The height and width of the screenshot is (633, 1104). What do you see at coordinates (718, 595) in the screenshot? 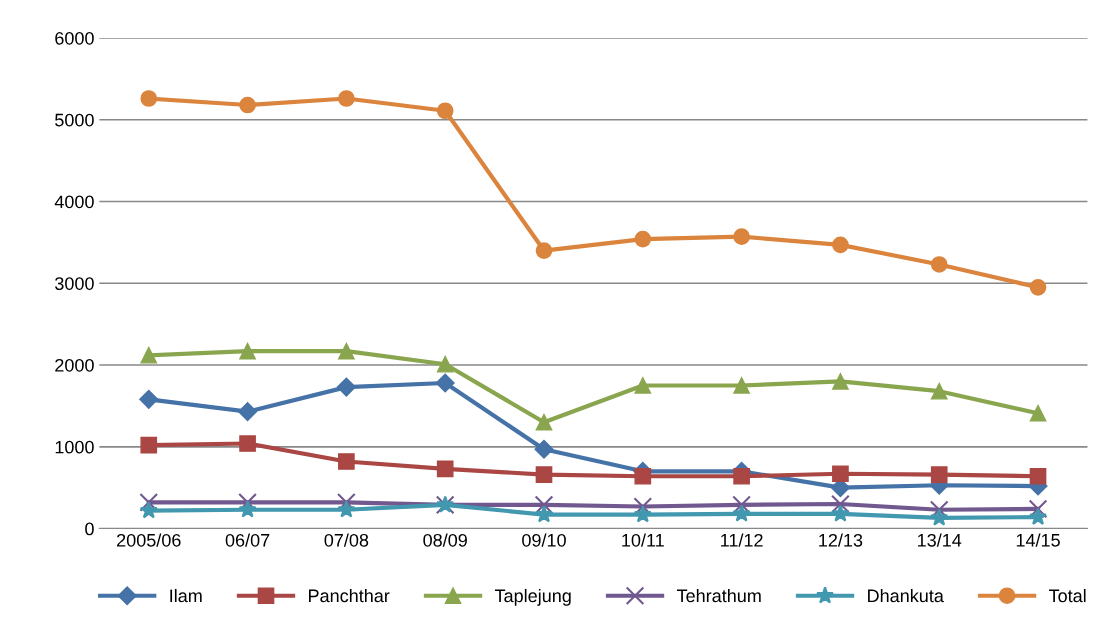
I see `legend-label: Tehrathum` at bounding box center [718, 595].